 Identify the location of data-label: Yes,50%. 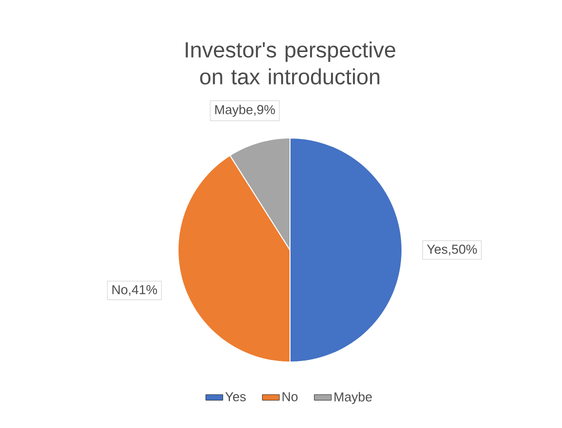
(451, 250).